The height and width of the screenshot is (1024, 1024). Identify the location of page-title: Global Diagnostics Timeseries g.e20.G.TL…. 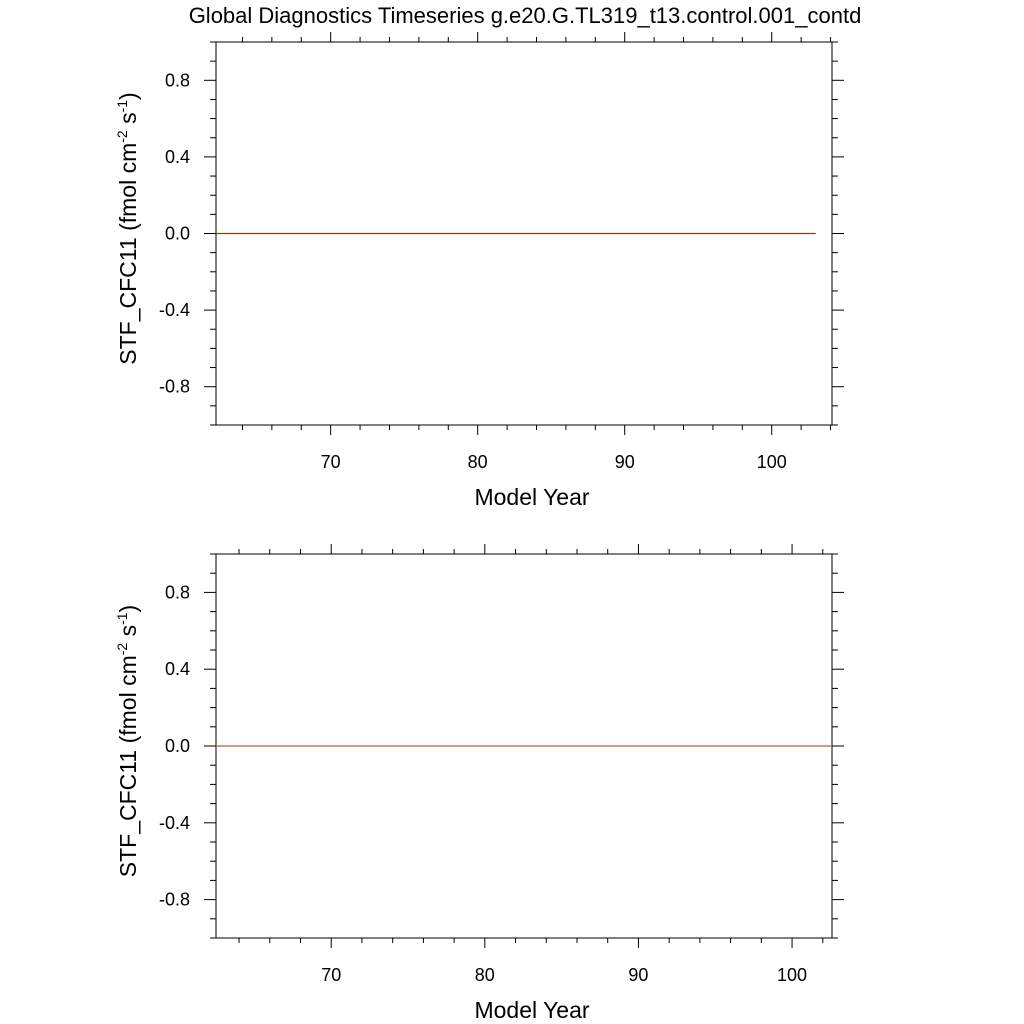
(525, 15).